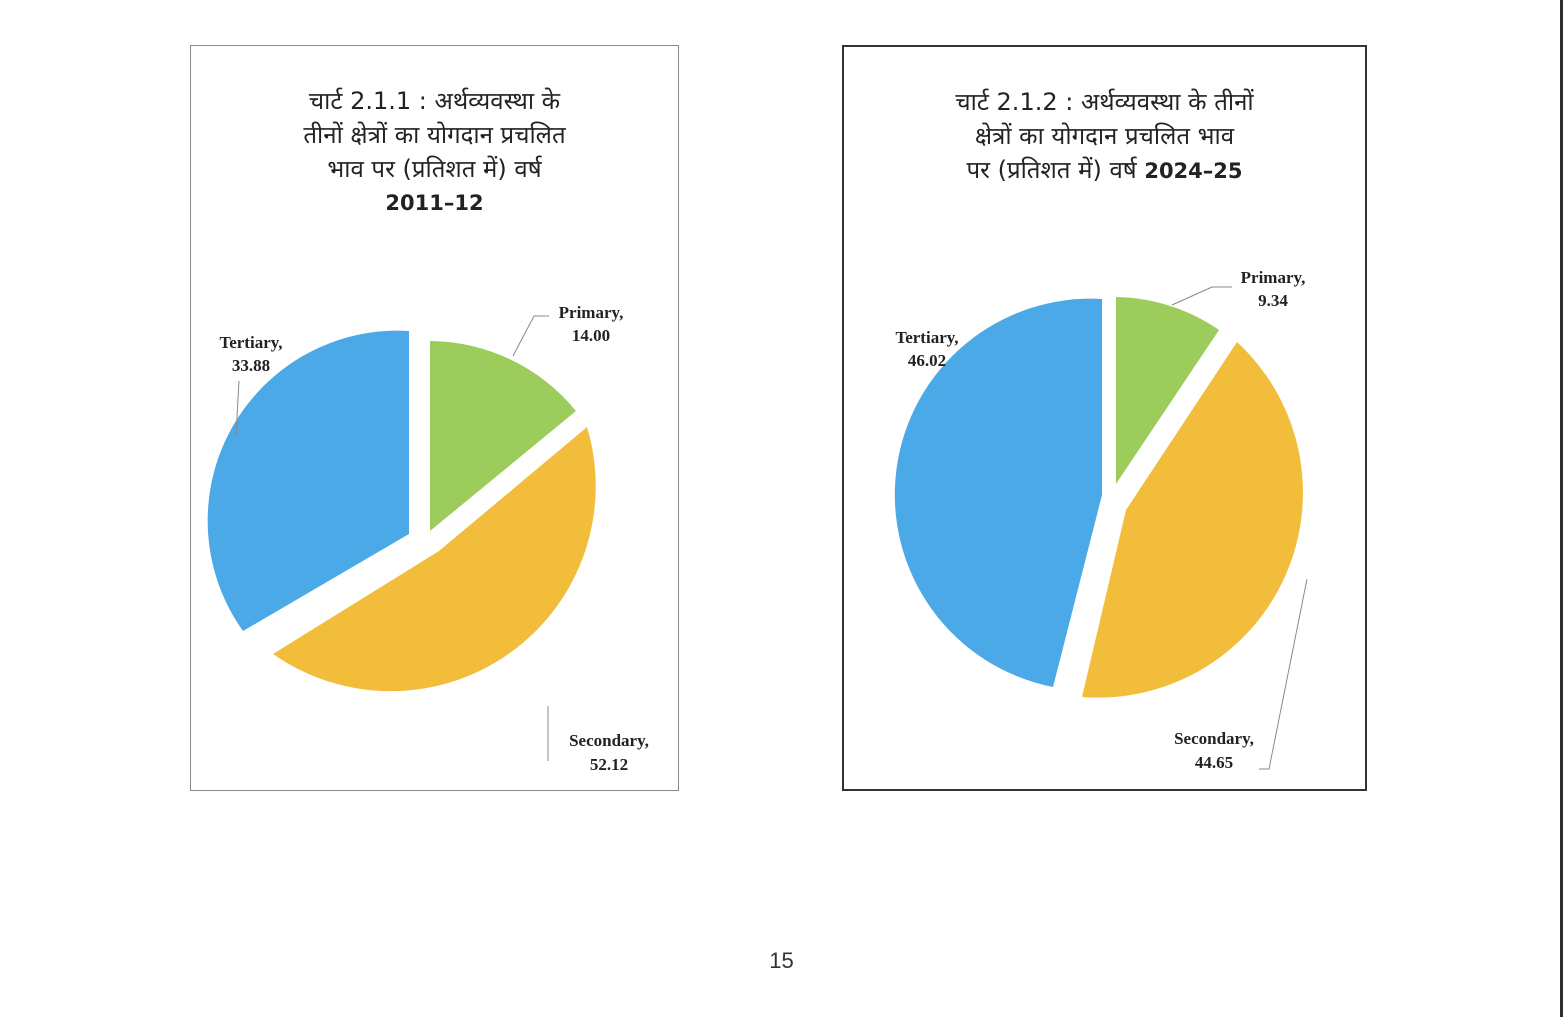 Image resolution: width=1563 pixels, height=1017 pixels. I want to click on label-secondary-value: 52.12, so click(609, 764).